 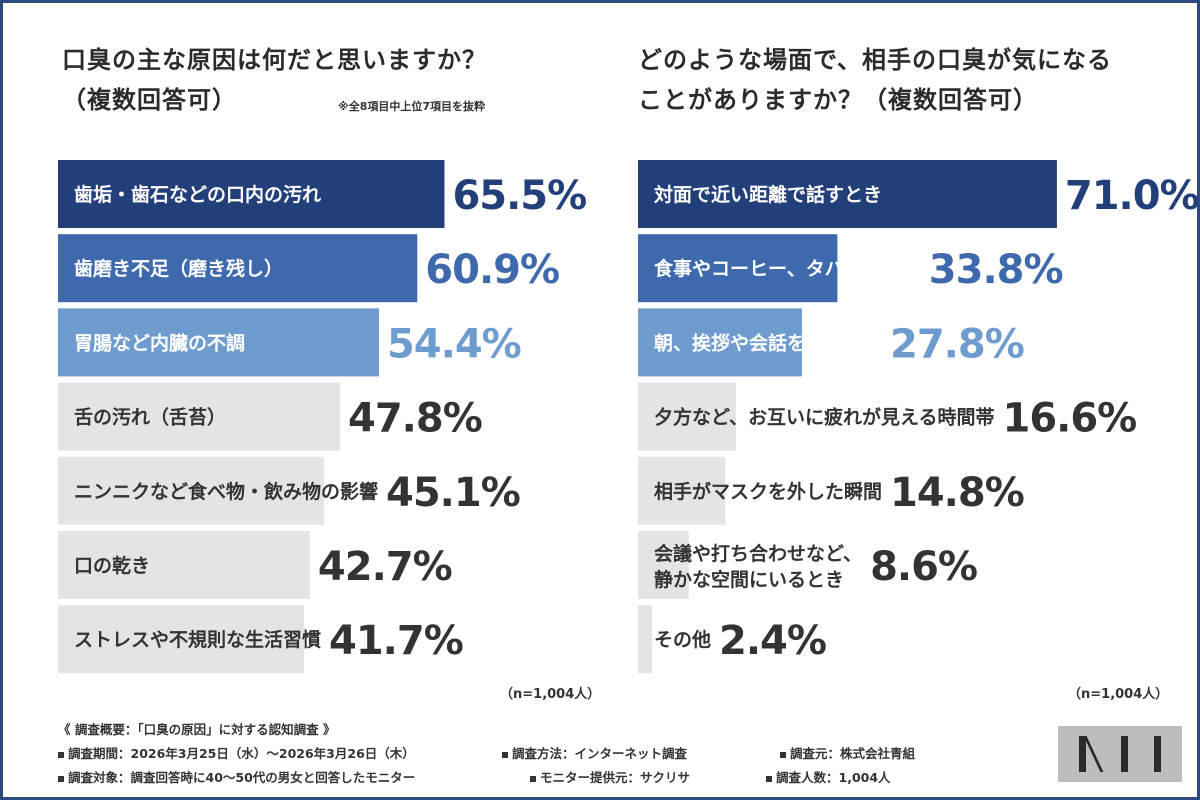 What do you see at coordinates (787, 268) in the screenshot?
I see `right-category-label-2: 食事やコーヒー、タバコの直後` at bounding box center [787, 268].